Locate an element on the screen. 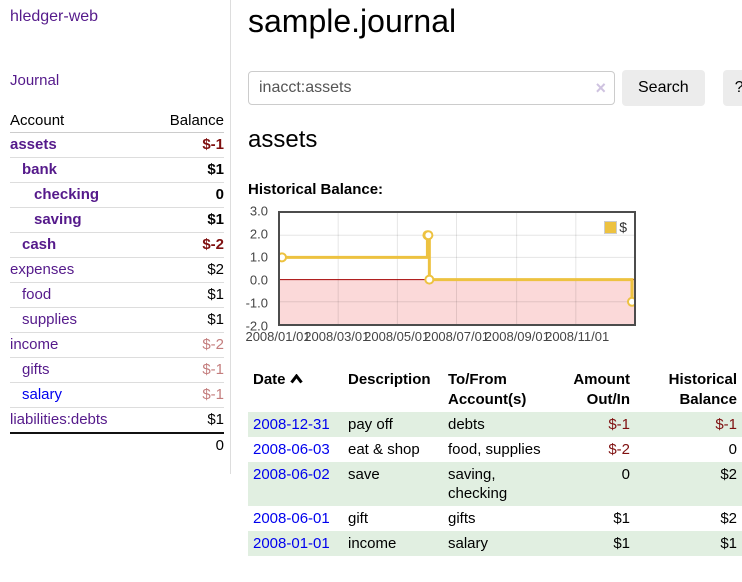 This screenshot has height=582, width=742. account-row: bank $1 is located at coordinates (117, 170).